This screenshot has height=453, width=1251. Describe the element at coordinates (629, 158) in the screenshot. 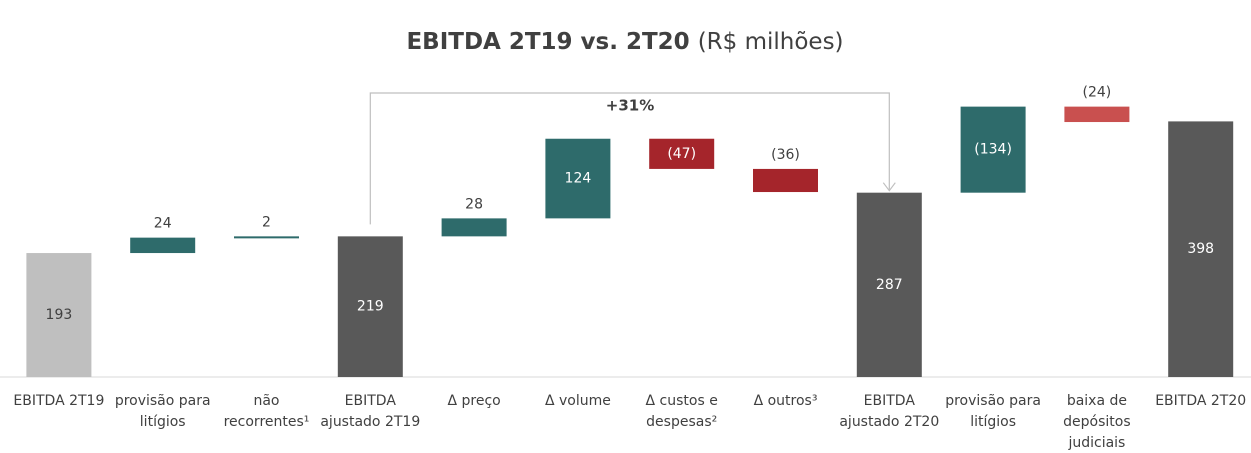

I see `bracket` at that location.